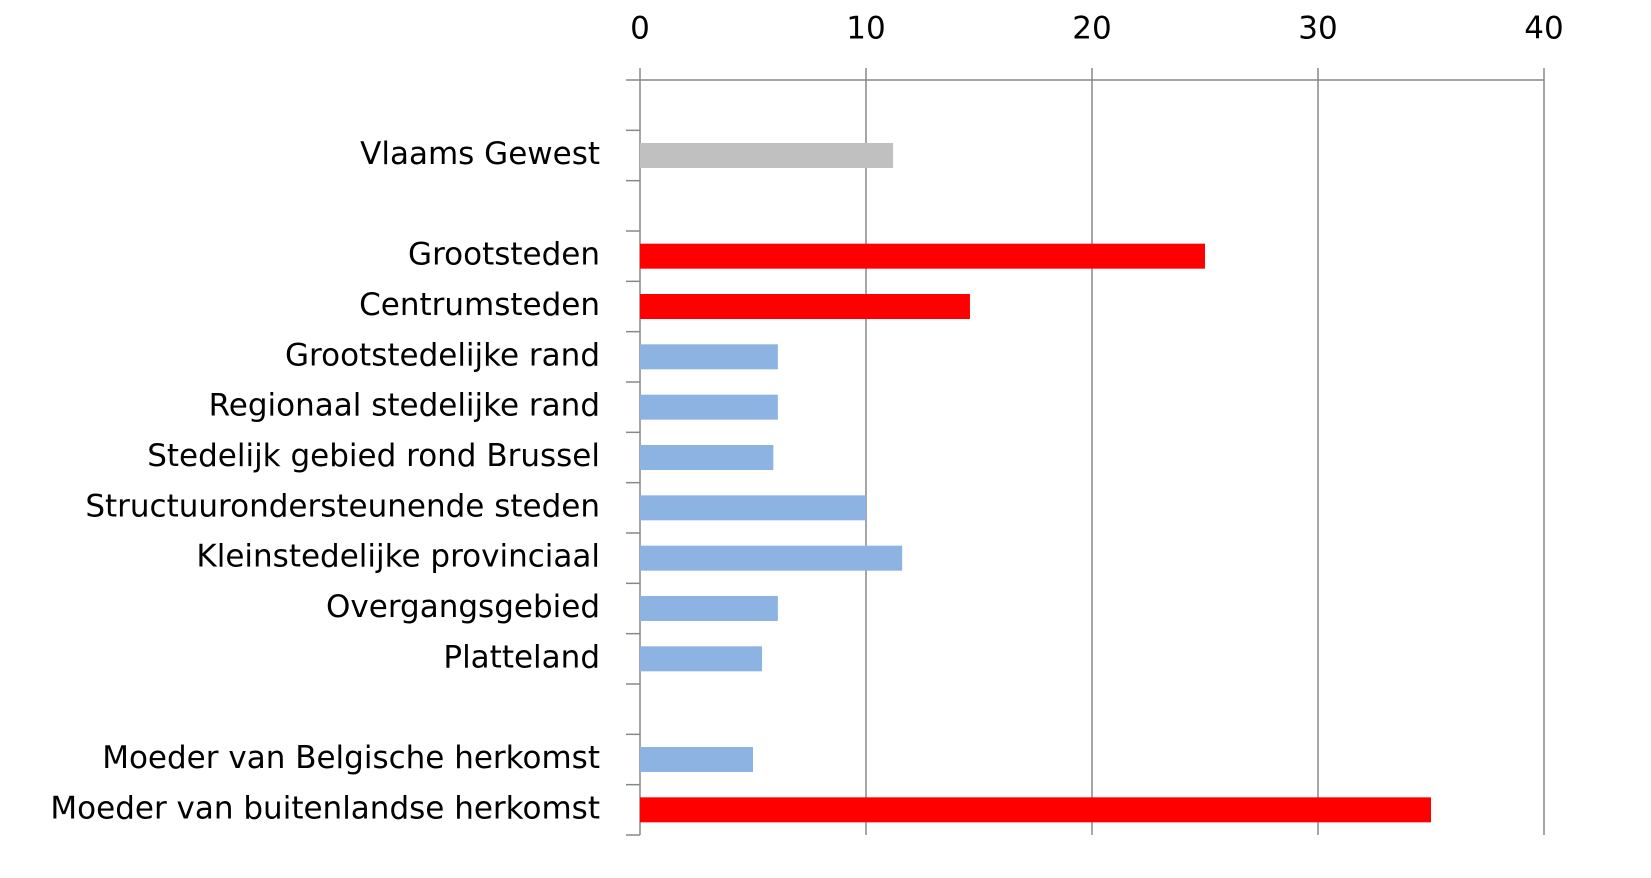 The height and width of the screenshot is (878, 1651). Describe the element at coordinates (442, 355) in the screenshot. I see `y-tick-label: Grootstedelijke rand` at that location.